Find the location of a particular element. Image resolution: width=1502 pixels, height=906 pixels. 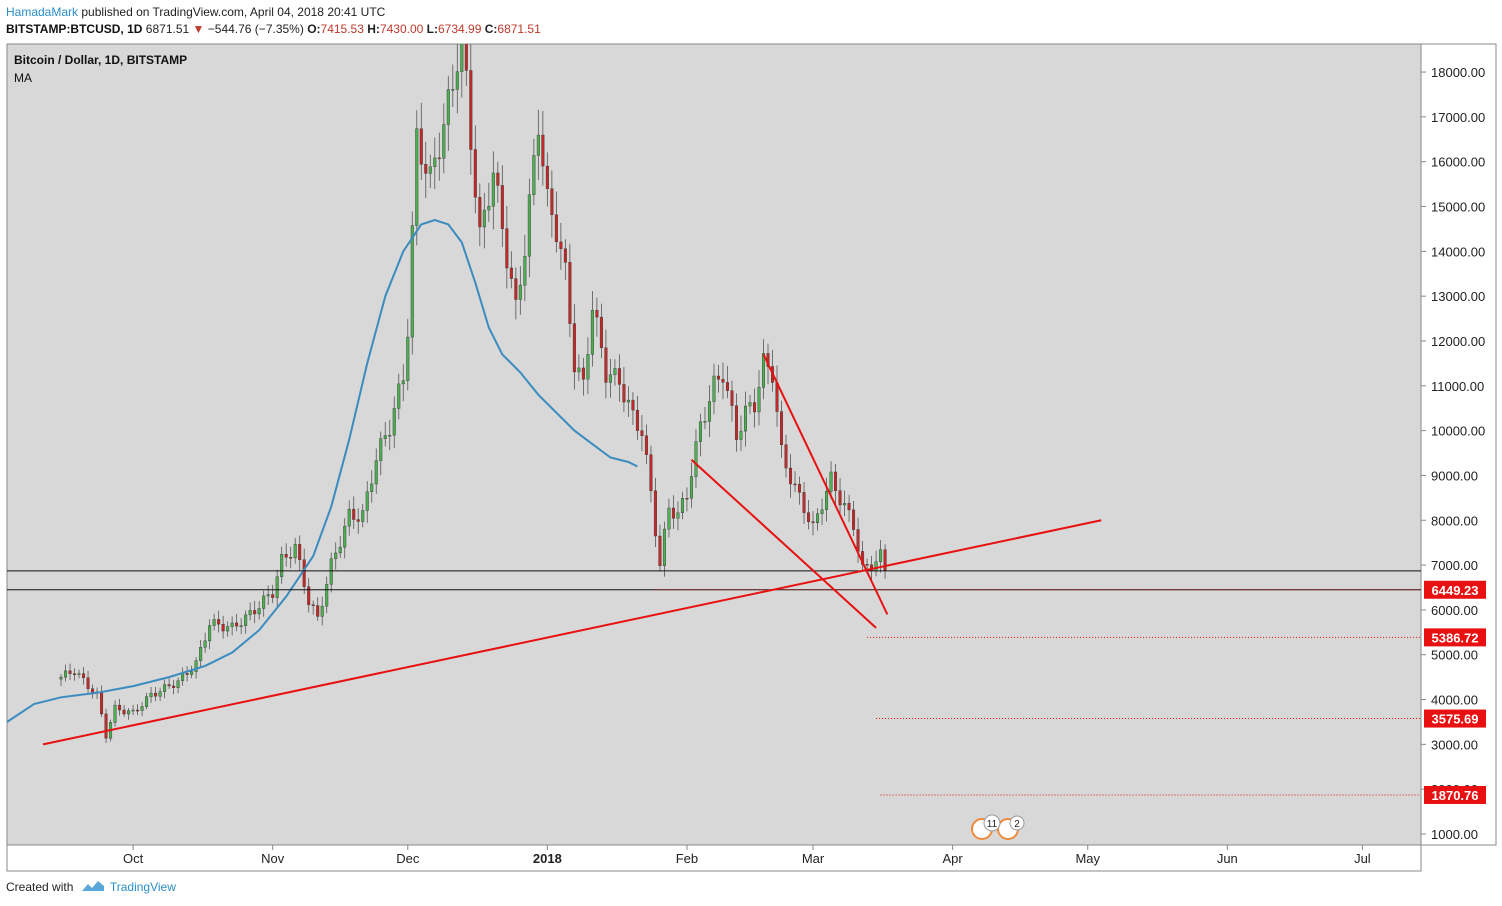

trend-line-wedge-upper is located at coordinates (825, 484).